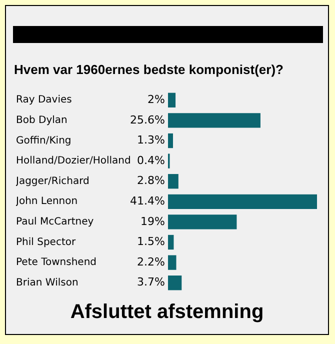 The width and height of the screenshot is (335, 344). I want to click on y-tick-label: Brian Wilson, so click(47, 282).